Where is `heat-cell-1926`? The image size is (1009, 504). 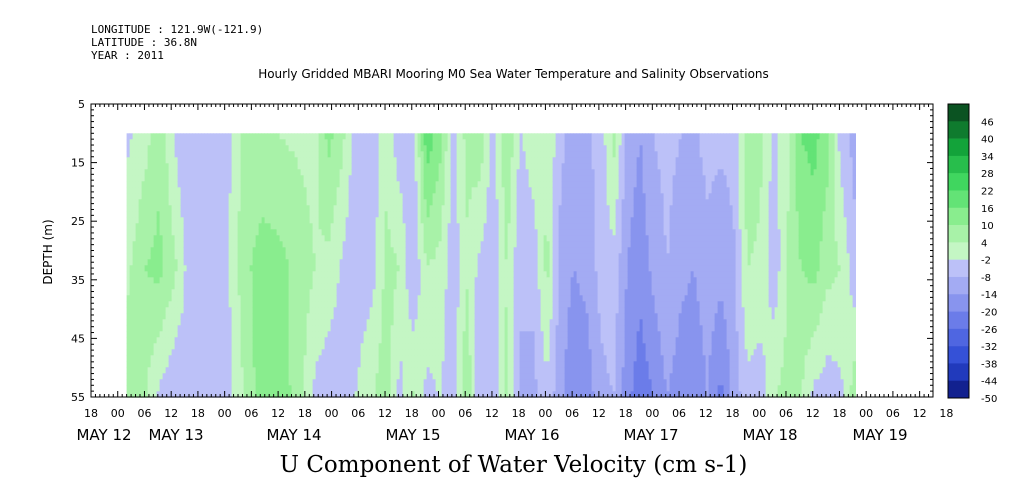 heat-cell-1926 is located at coordinates (257, 340).